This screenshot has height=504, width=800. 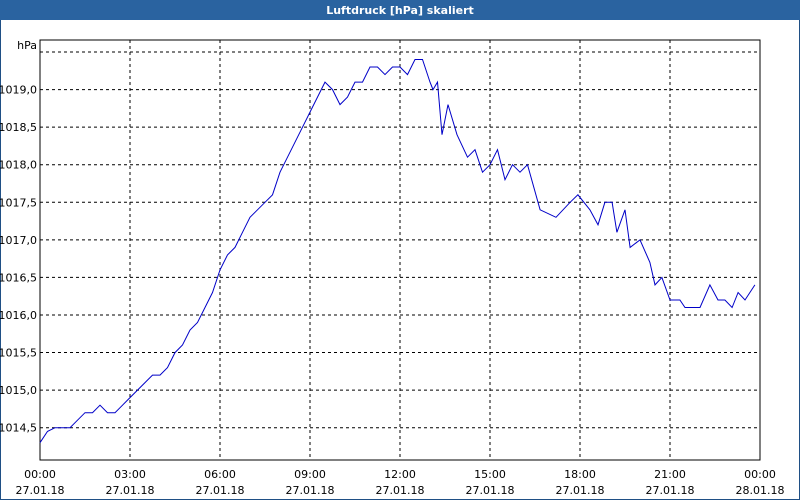 What do you see at coordinates (18, 390) in the screenshot?
I see `y-tick-label: 1015,0` at bounding box center [18, 390].